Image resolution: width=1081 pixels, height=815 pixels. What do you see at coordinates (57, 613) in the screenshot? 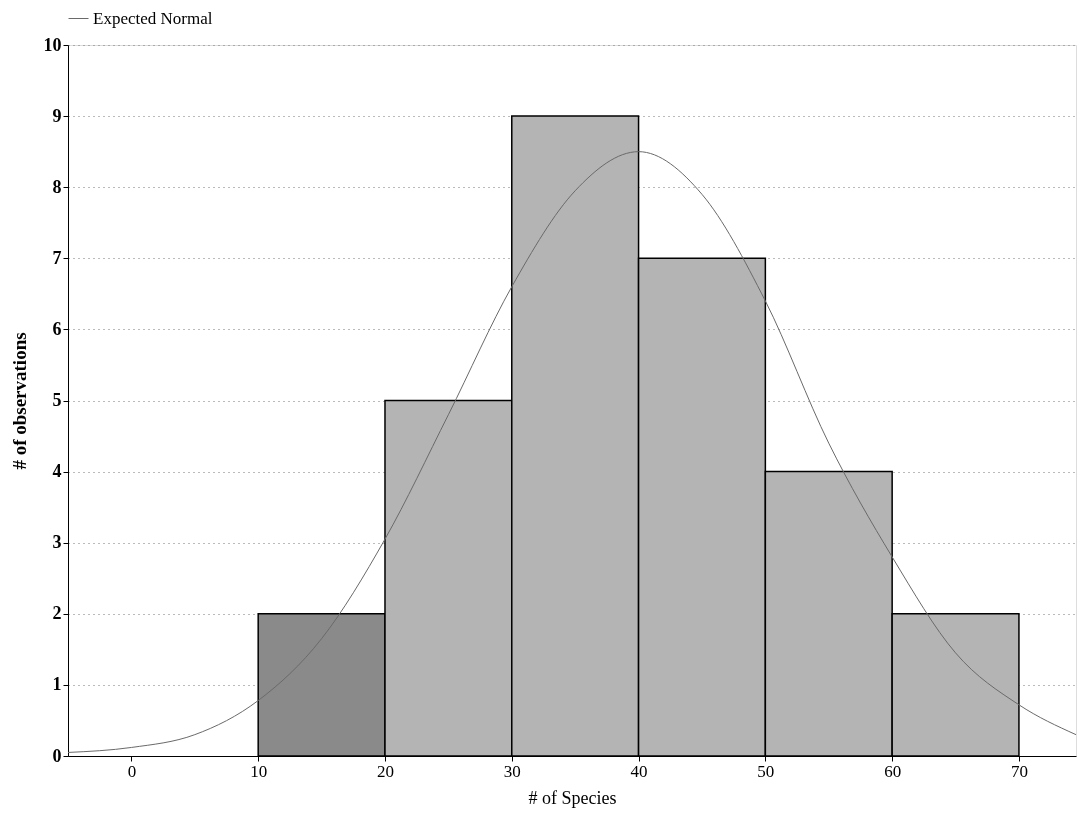
I see `y-tick-label: 2` at bounding box center [57, 613].